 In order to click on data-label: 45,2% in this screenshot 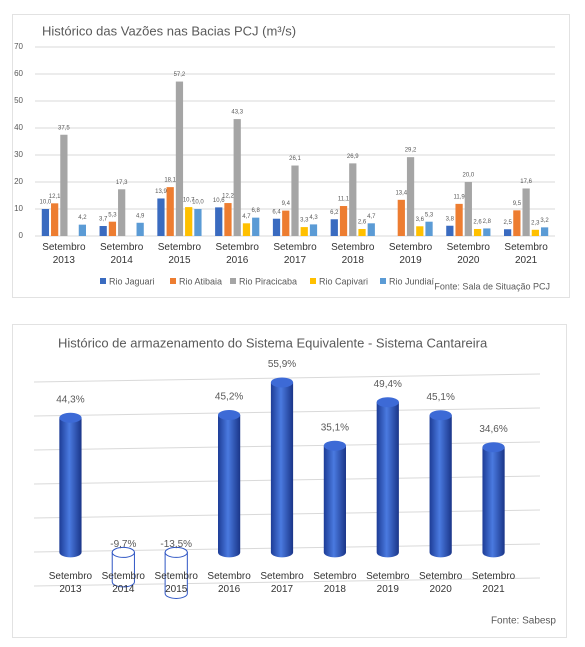, I will do `click(229, 397)`.